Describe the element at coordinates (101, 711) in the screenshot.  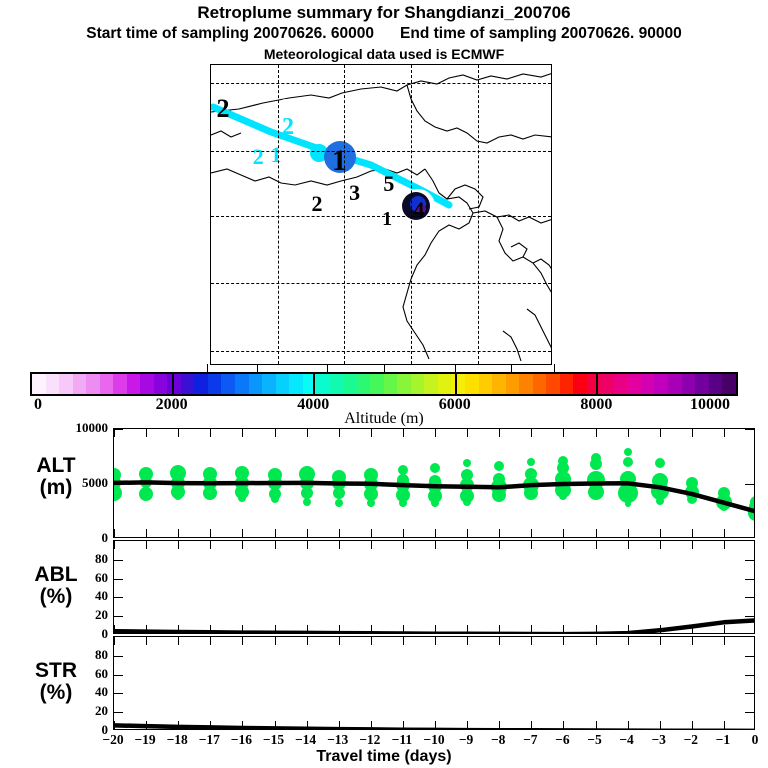
I see `y-tick-label: 20` at that location.